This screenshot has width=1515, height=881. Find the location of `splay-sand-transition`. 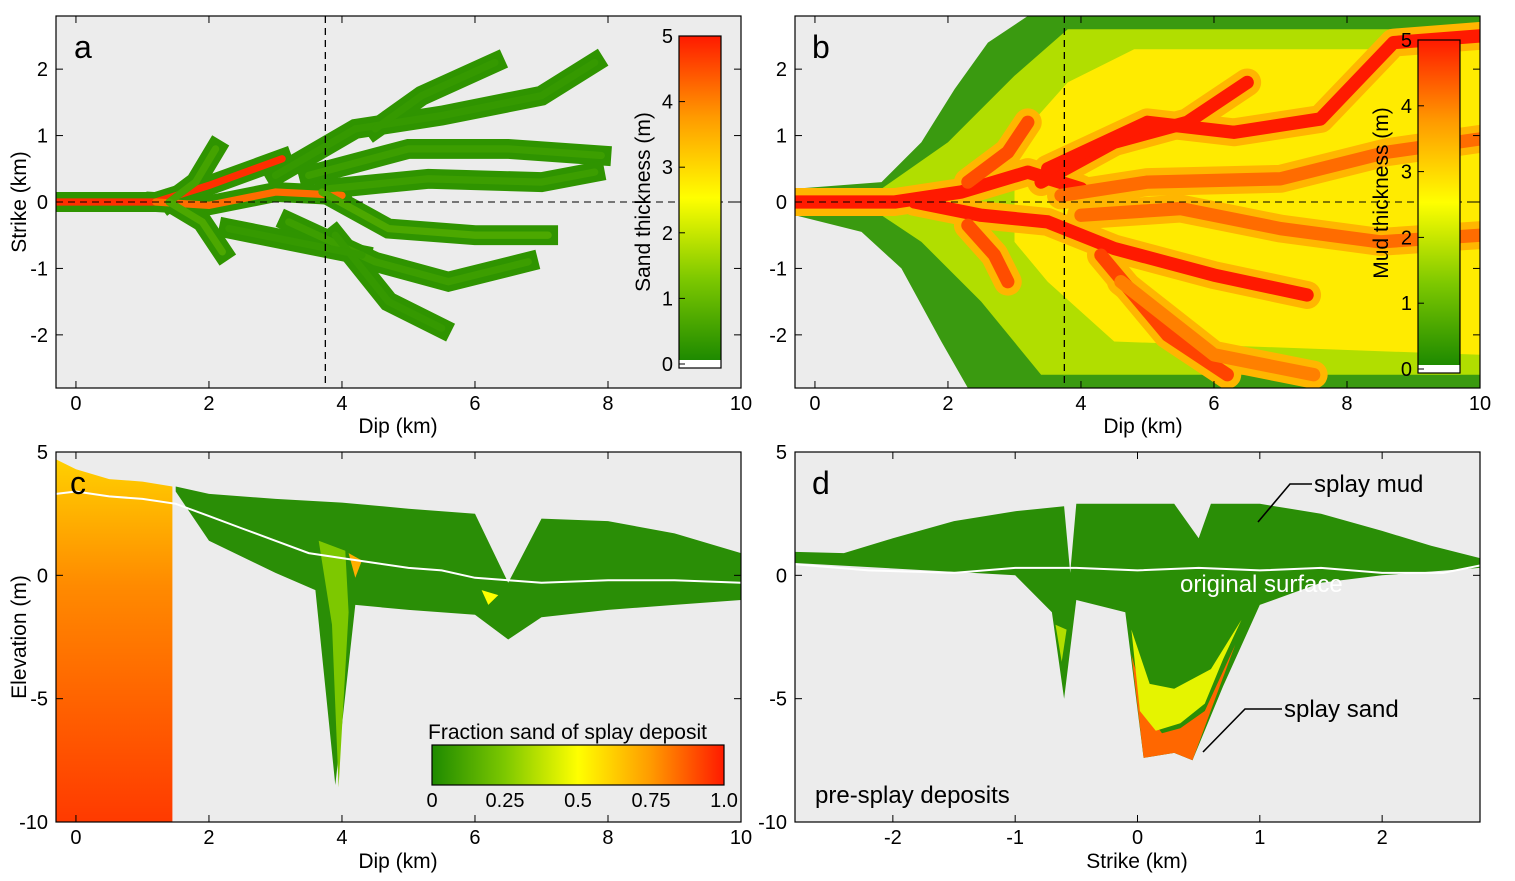

splay-sand-transition is located at coordinates (1186, 675).